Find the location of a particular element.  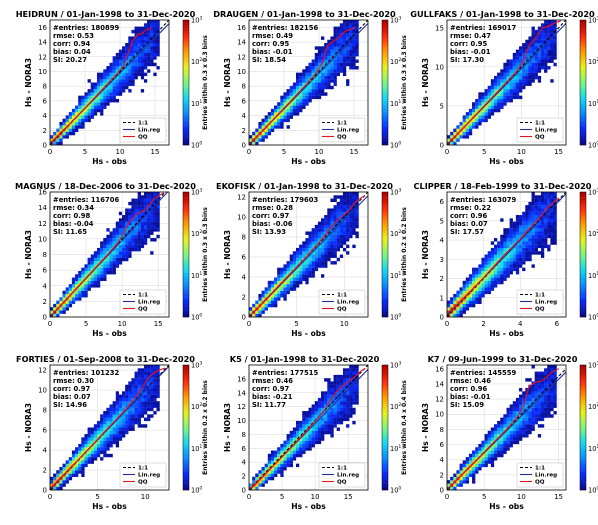

stats-line: SI: 17.30 is located at coordinates (467, 60).